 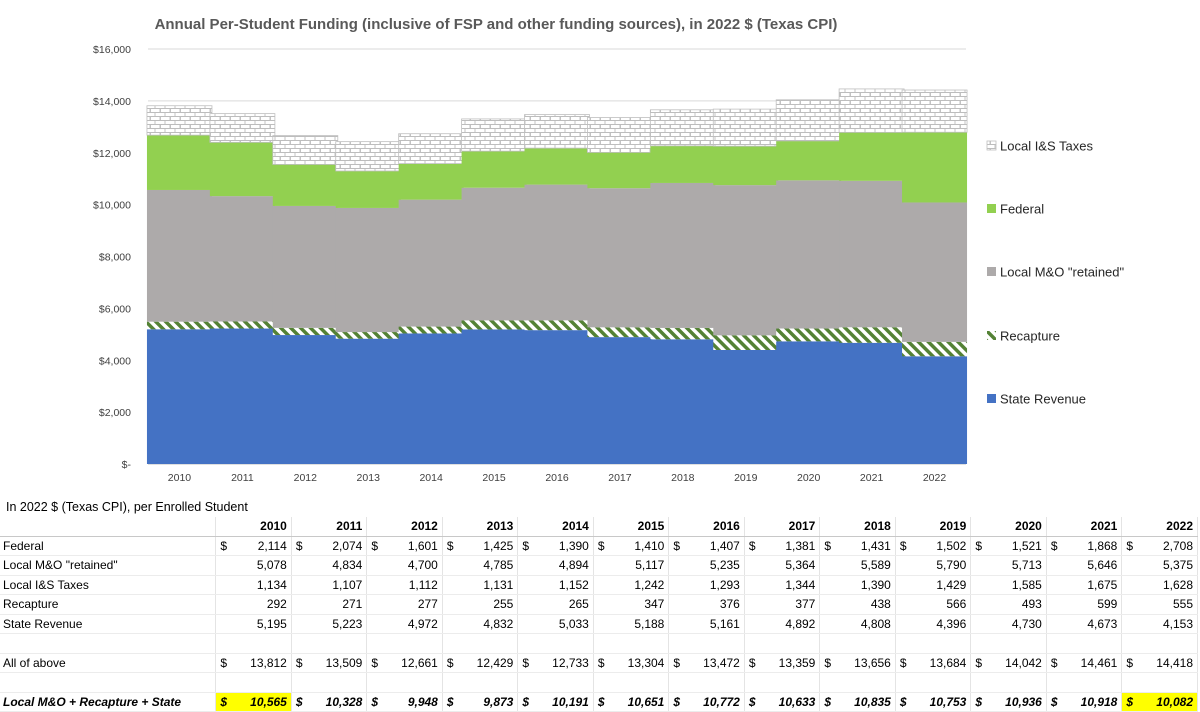 What do you see at coordinates (179, 325) in the screenshot?
I see `bar-segment-recapture-2010` at bounding box center [179, 325].